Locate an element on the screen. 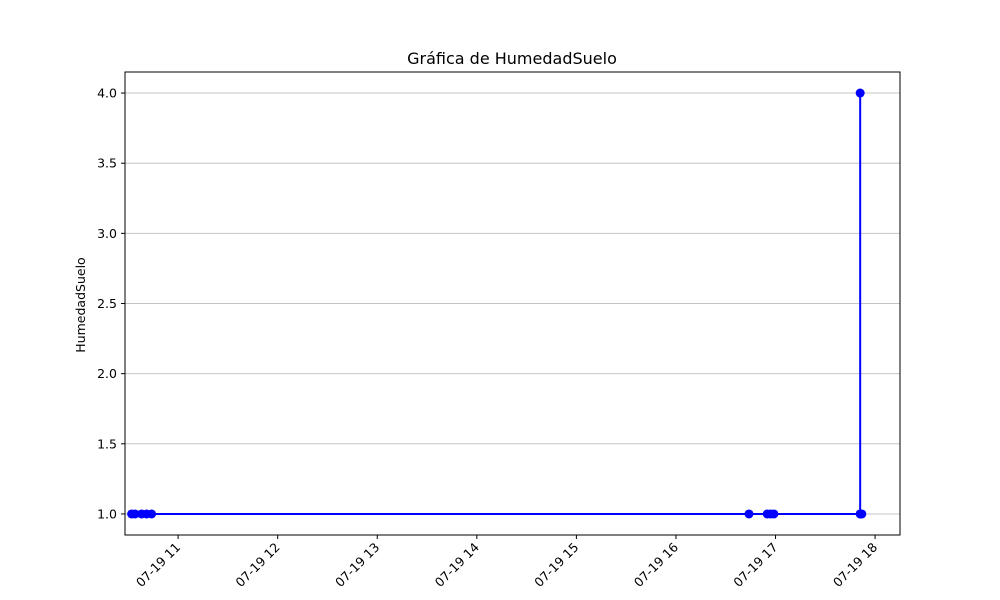  y-tick-label: 3.0 is located at coordinates (107, 233).